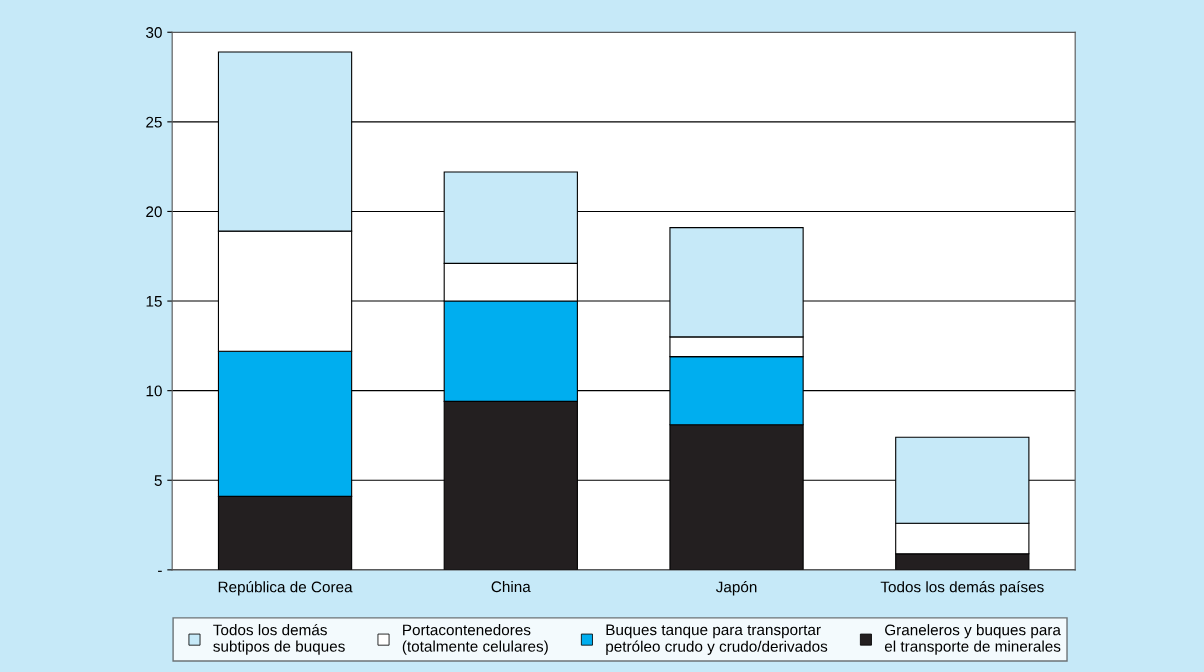  Describe the element at coordinates (154, 212) in the screenshot. I see `y-tick-label: 20` at that location.